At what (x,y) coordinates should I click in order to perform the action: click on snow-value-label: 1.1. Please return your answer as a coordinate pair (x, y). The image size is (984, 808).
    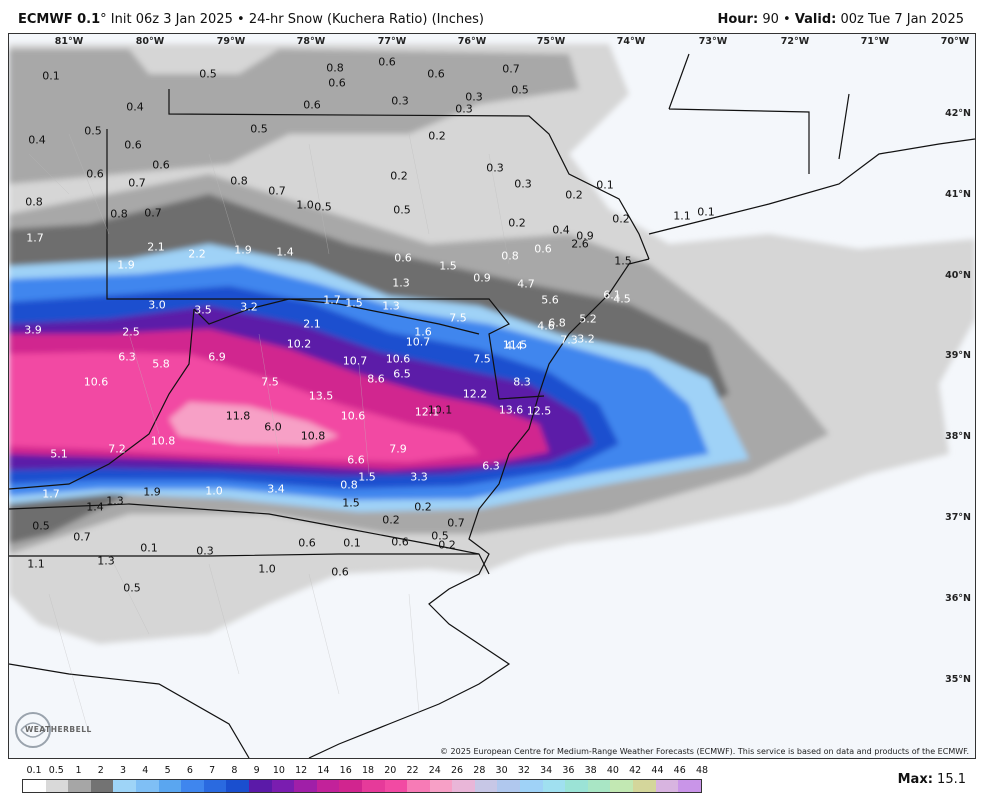
    Looking at the image, I should click on (682, 216).